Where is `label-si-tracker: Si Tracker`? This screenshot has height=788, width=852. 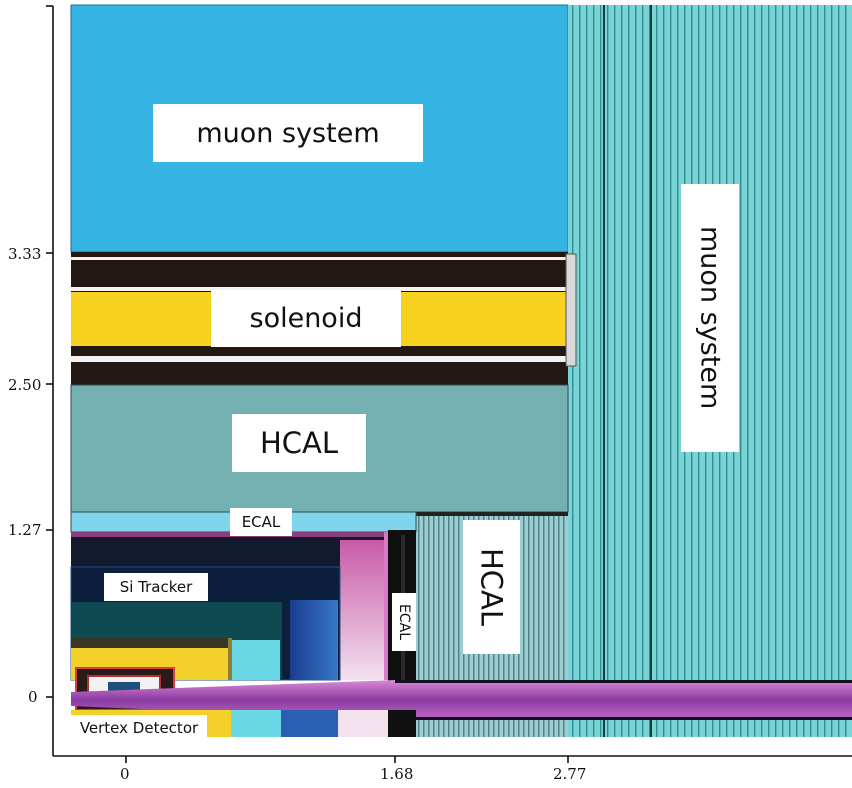 label-si-tracker: Si Tracker is located at coordinates (156, 587).